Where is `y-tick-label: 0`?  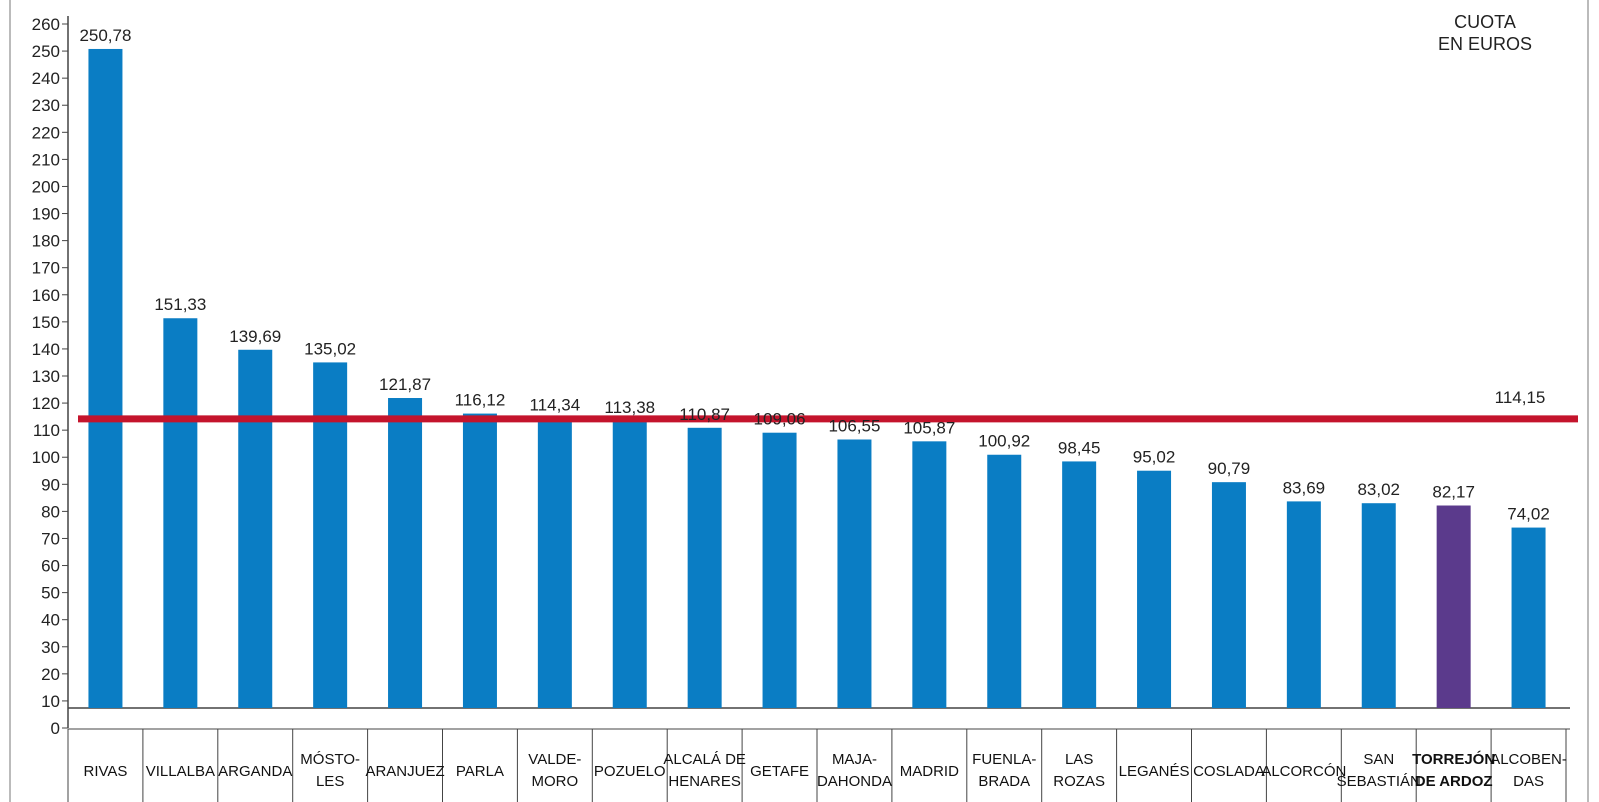 y-tick-label: 0 is located at coordinates (55, 728).